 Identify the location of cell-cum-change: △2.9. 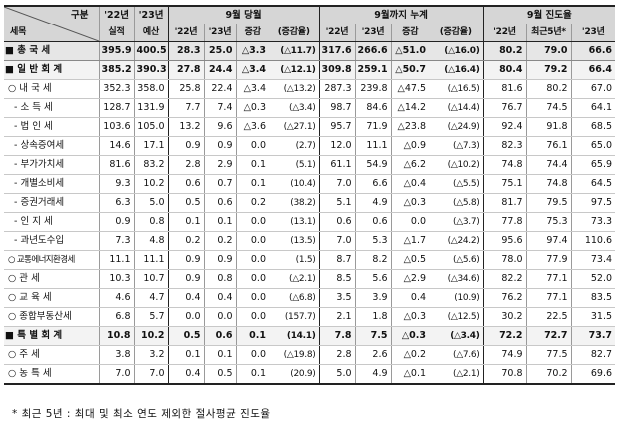
(410, 279).